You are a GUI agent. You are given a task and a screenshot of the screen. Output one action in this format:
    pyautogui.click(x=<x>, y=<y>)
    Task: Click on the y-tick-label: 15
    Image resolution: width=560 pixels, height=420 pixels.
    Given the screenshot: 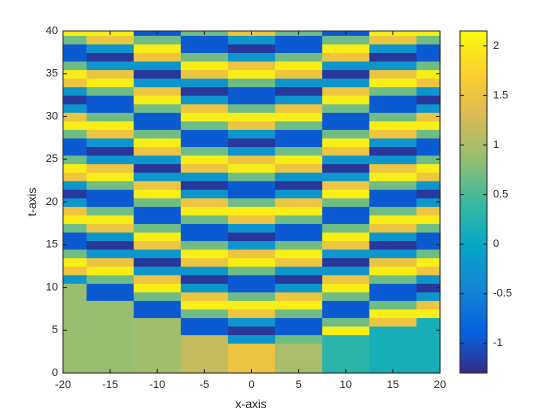 What is the action you would take?
    pyautogui.click(x=52, y=245)
    